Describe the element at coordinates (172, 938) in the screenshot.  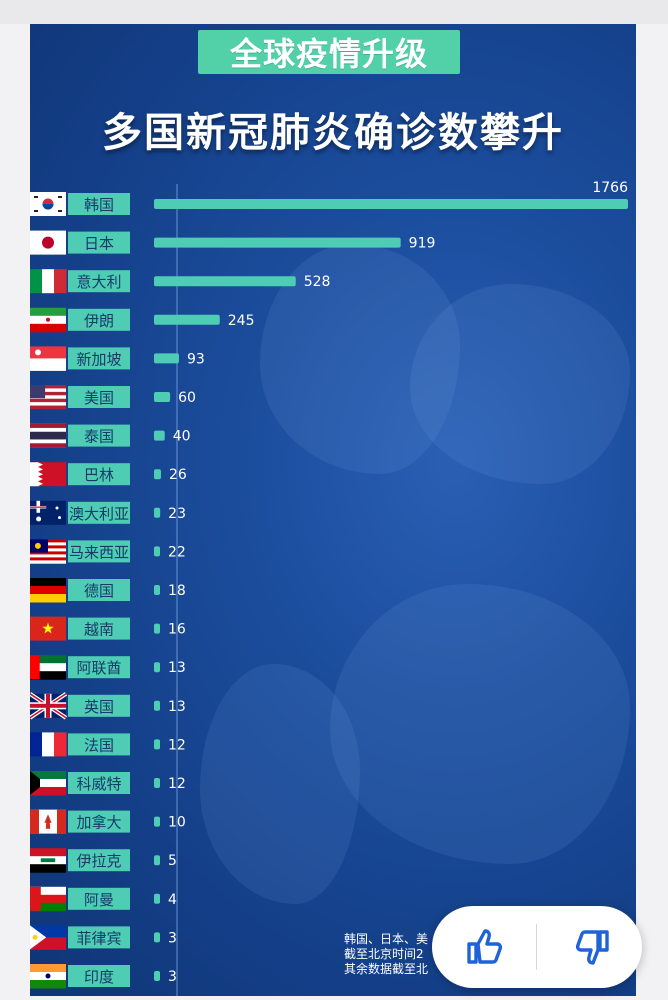
I see `data-label: 3` at that location.